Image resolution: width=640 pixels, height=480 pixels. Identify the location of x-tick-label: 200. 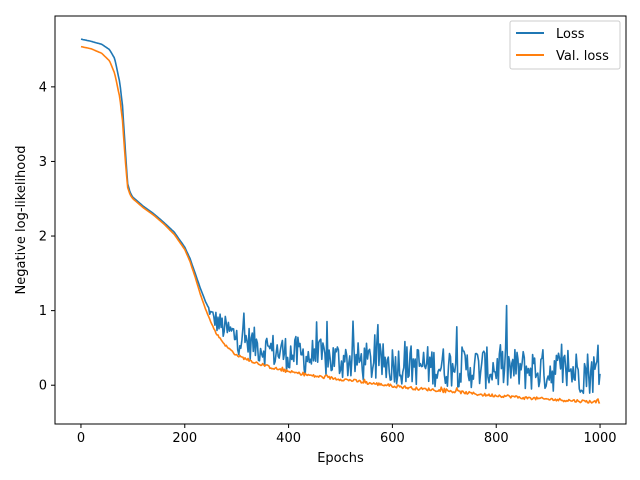
(184, 438).